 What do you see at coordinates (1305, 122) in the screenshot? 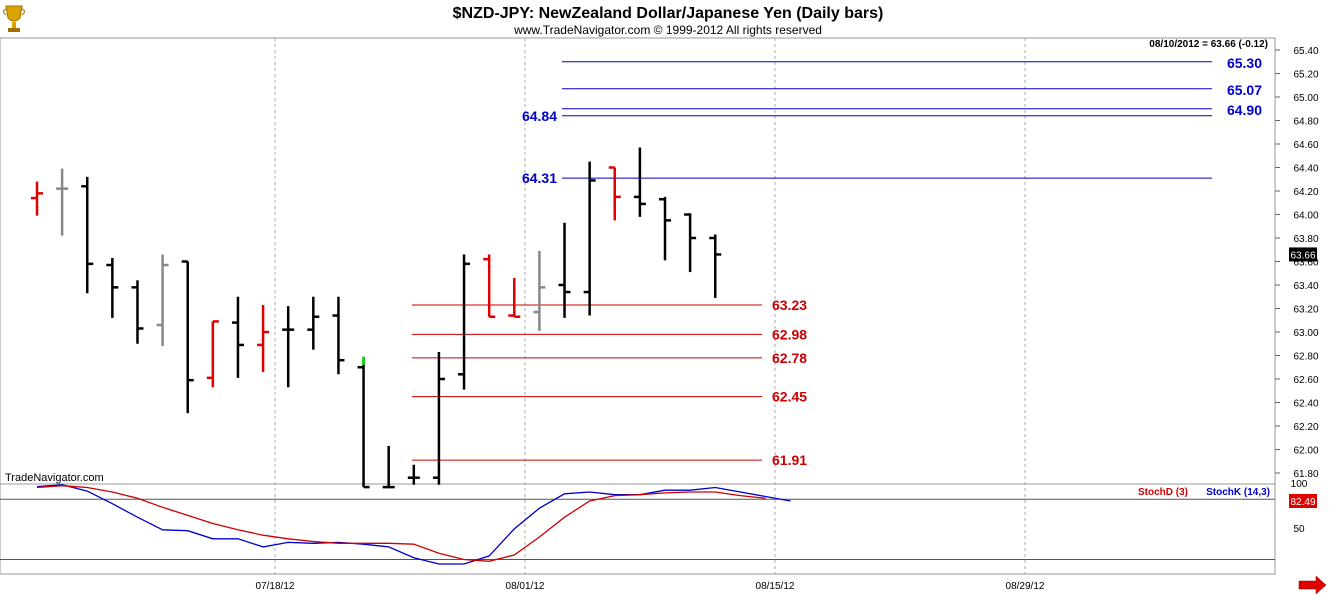
I see `price-tick-label: 64.80` at bounding box center [1305, 122].